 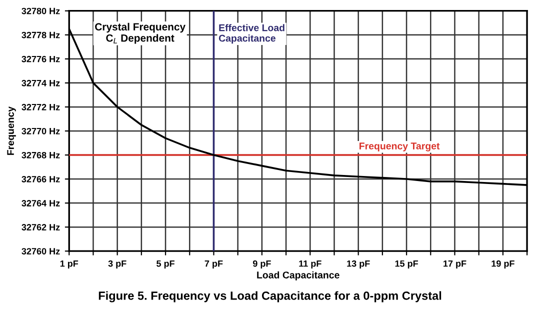 What do you see at coordinates (298, 275) in the screenshot?
I see `x-axis-title: Load Capacitance` at bounding box center [298, 275].